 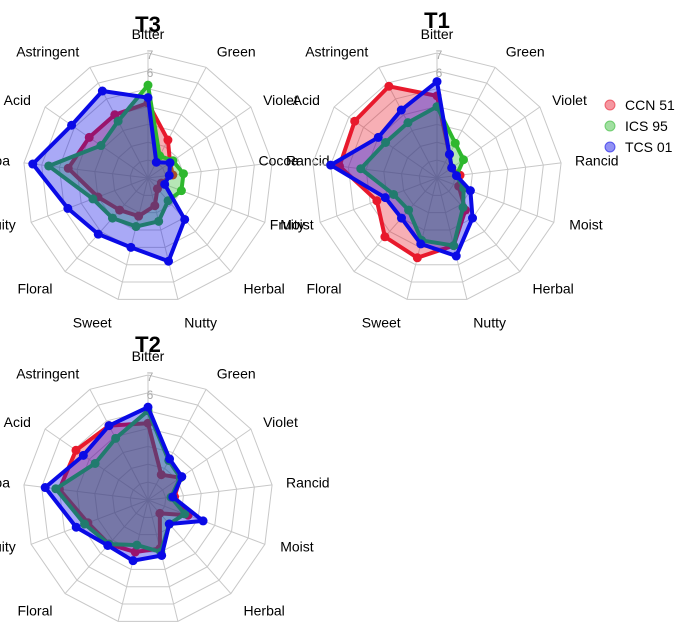 I want to click on data-point-ics-95-moist, so click(x=181, y=191).